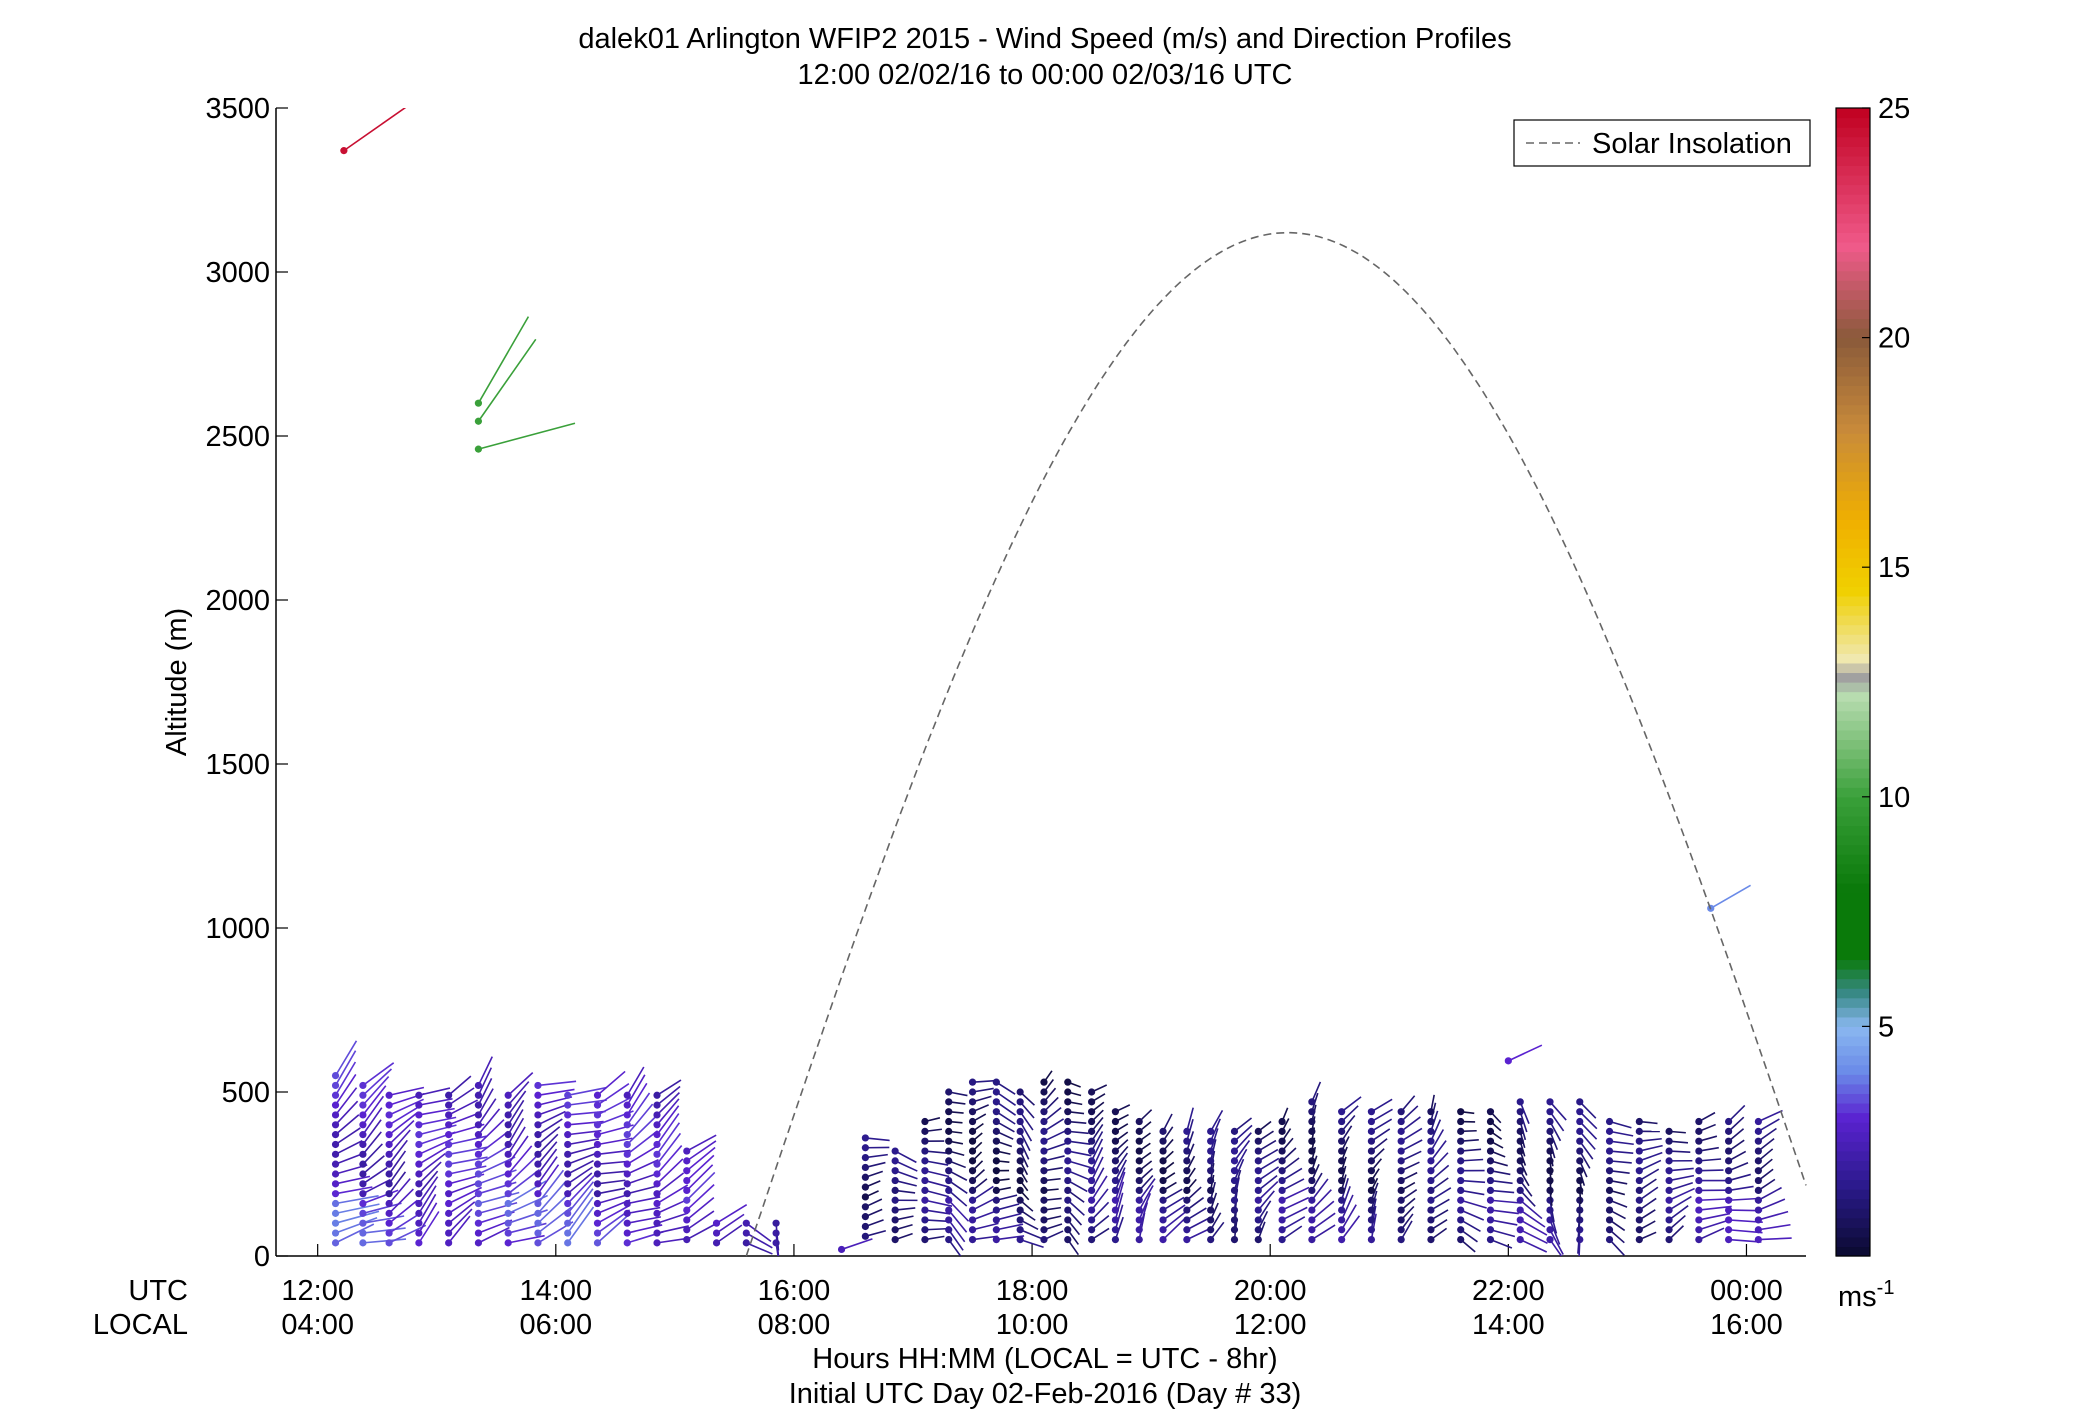  I want to click on legend-box, so click(1662, 143).